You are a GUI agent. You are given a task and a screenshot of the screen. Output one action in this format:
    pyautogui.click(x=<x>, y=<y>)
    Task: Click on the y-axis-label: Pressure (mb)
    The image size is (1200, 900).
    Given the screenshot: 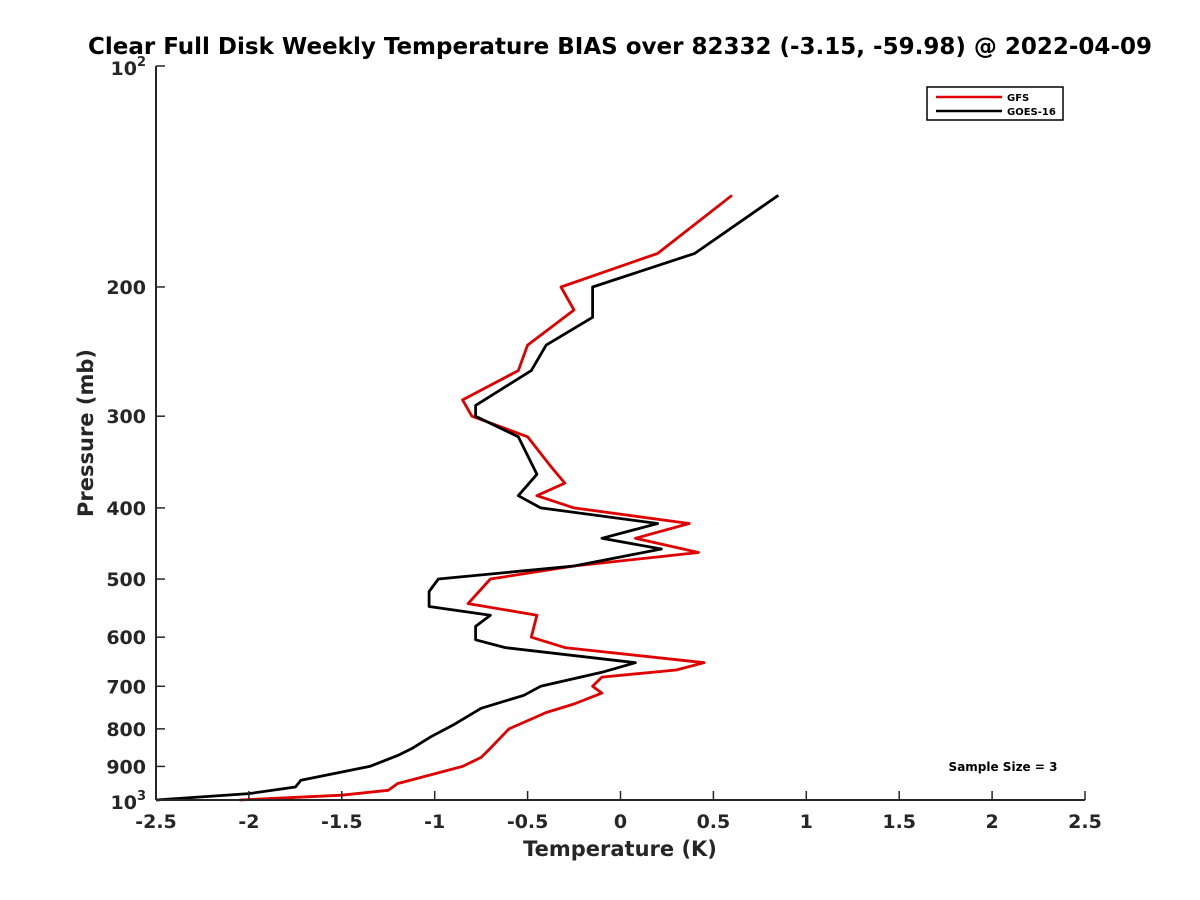 What is the action you would take?
    pyautogui.click(x=86, y=433)
    